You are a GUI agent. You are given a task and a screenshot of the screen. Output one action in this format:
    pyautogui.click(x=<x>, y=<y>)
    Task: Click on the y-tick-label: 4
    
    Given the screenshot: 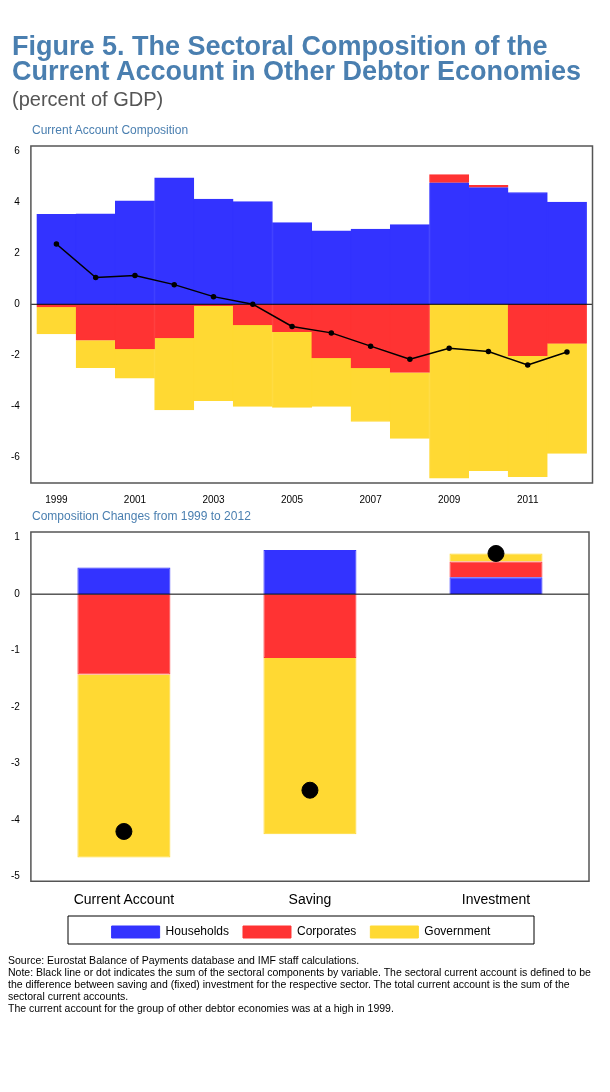 What is the action you would take?
    pyautogui.click(x=17, y=201)
    